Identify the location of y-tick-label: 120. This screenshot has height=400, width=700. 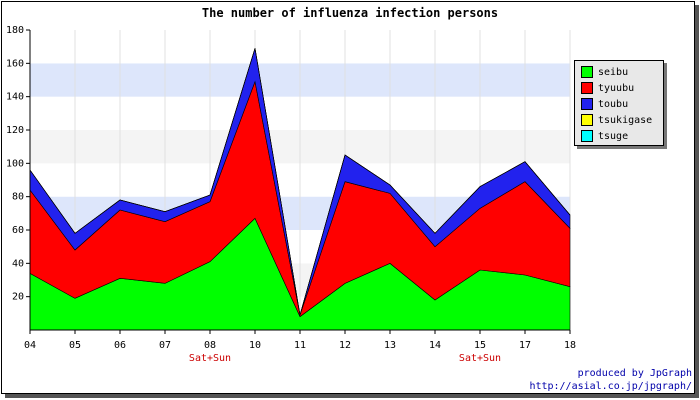
(15, 130).